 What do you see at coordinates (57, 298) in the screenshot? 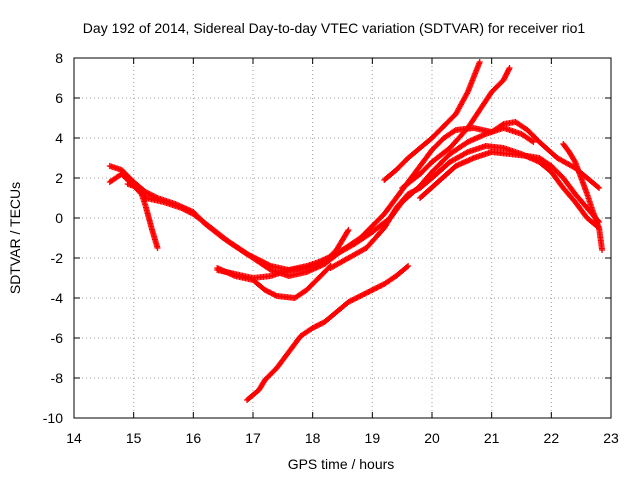
I see `y-tick-label: -4` at bounding box center [57, 298].